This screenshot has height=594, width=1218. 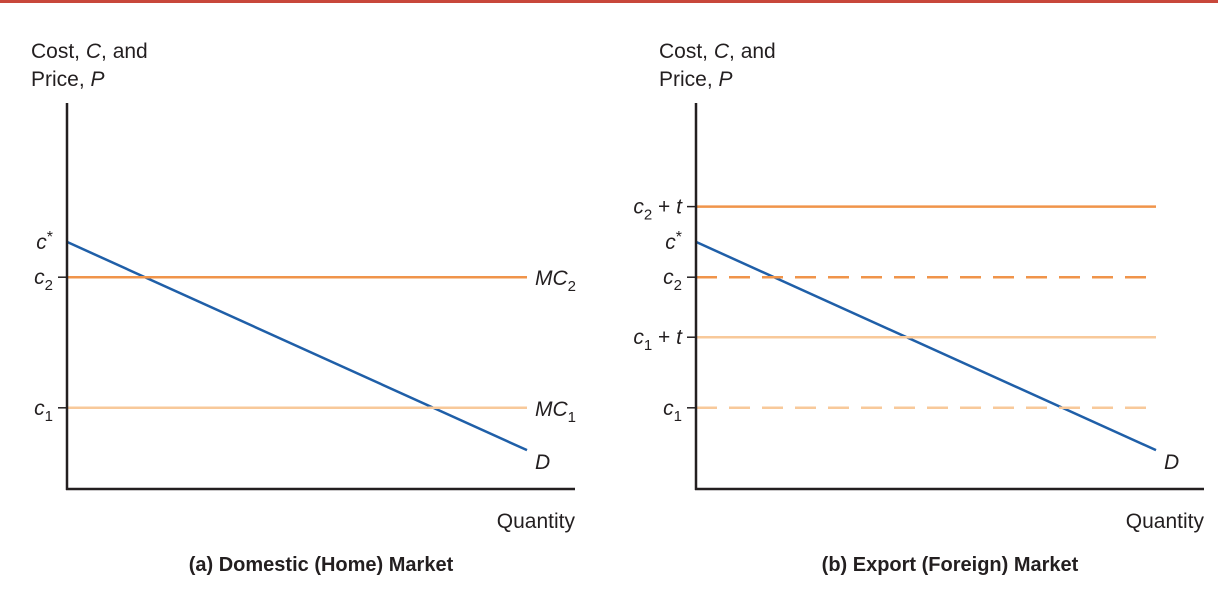 I want to click on y-tick-label-c1_plus_t: c1 + t, so click(x=658, y=340).